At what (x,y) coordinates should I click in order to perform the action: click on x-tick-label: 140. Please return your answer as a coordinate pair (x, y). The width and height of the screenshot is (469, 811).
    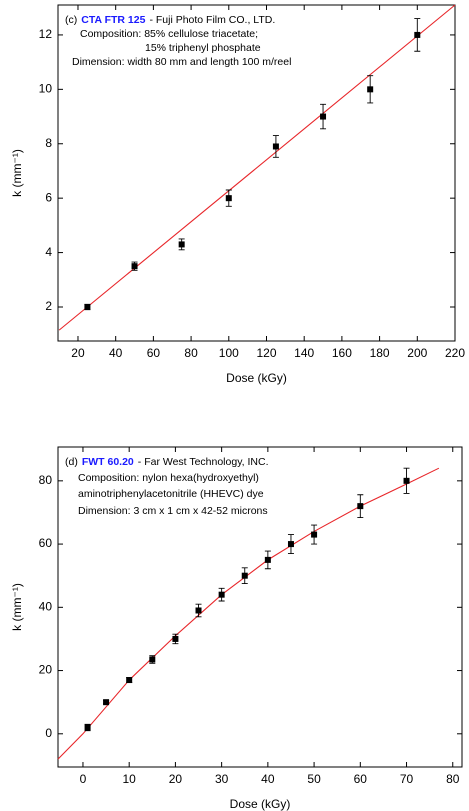
    Looking at the image, I should click on (304, 353).